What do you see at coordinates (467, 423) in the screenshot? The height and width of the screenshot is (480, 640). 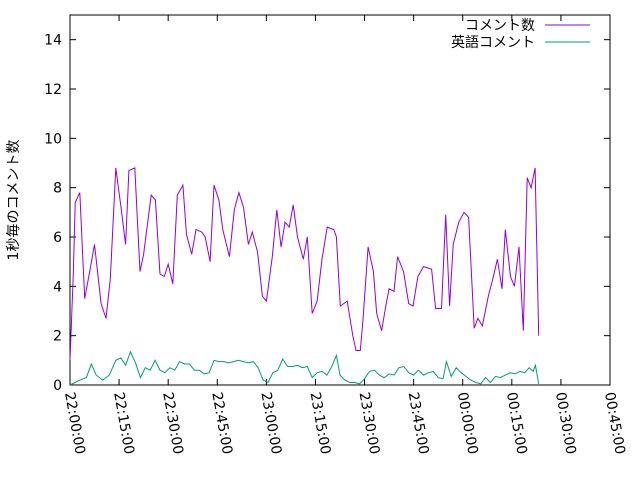 I see `x-tick-label: 00:00:00` at bounding box center [467, 423].